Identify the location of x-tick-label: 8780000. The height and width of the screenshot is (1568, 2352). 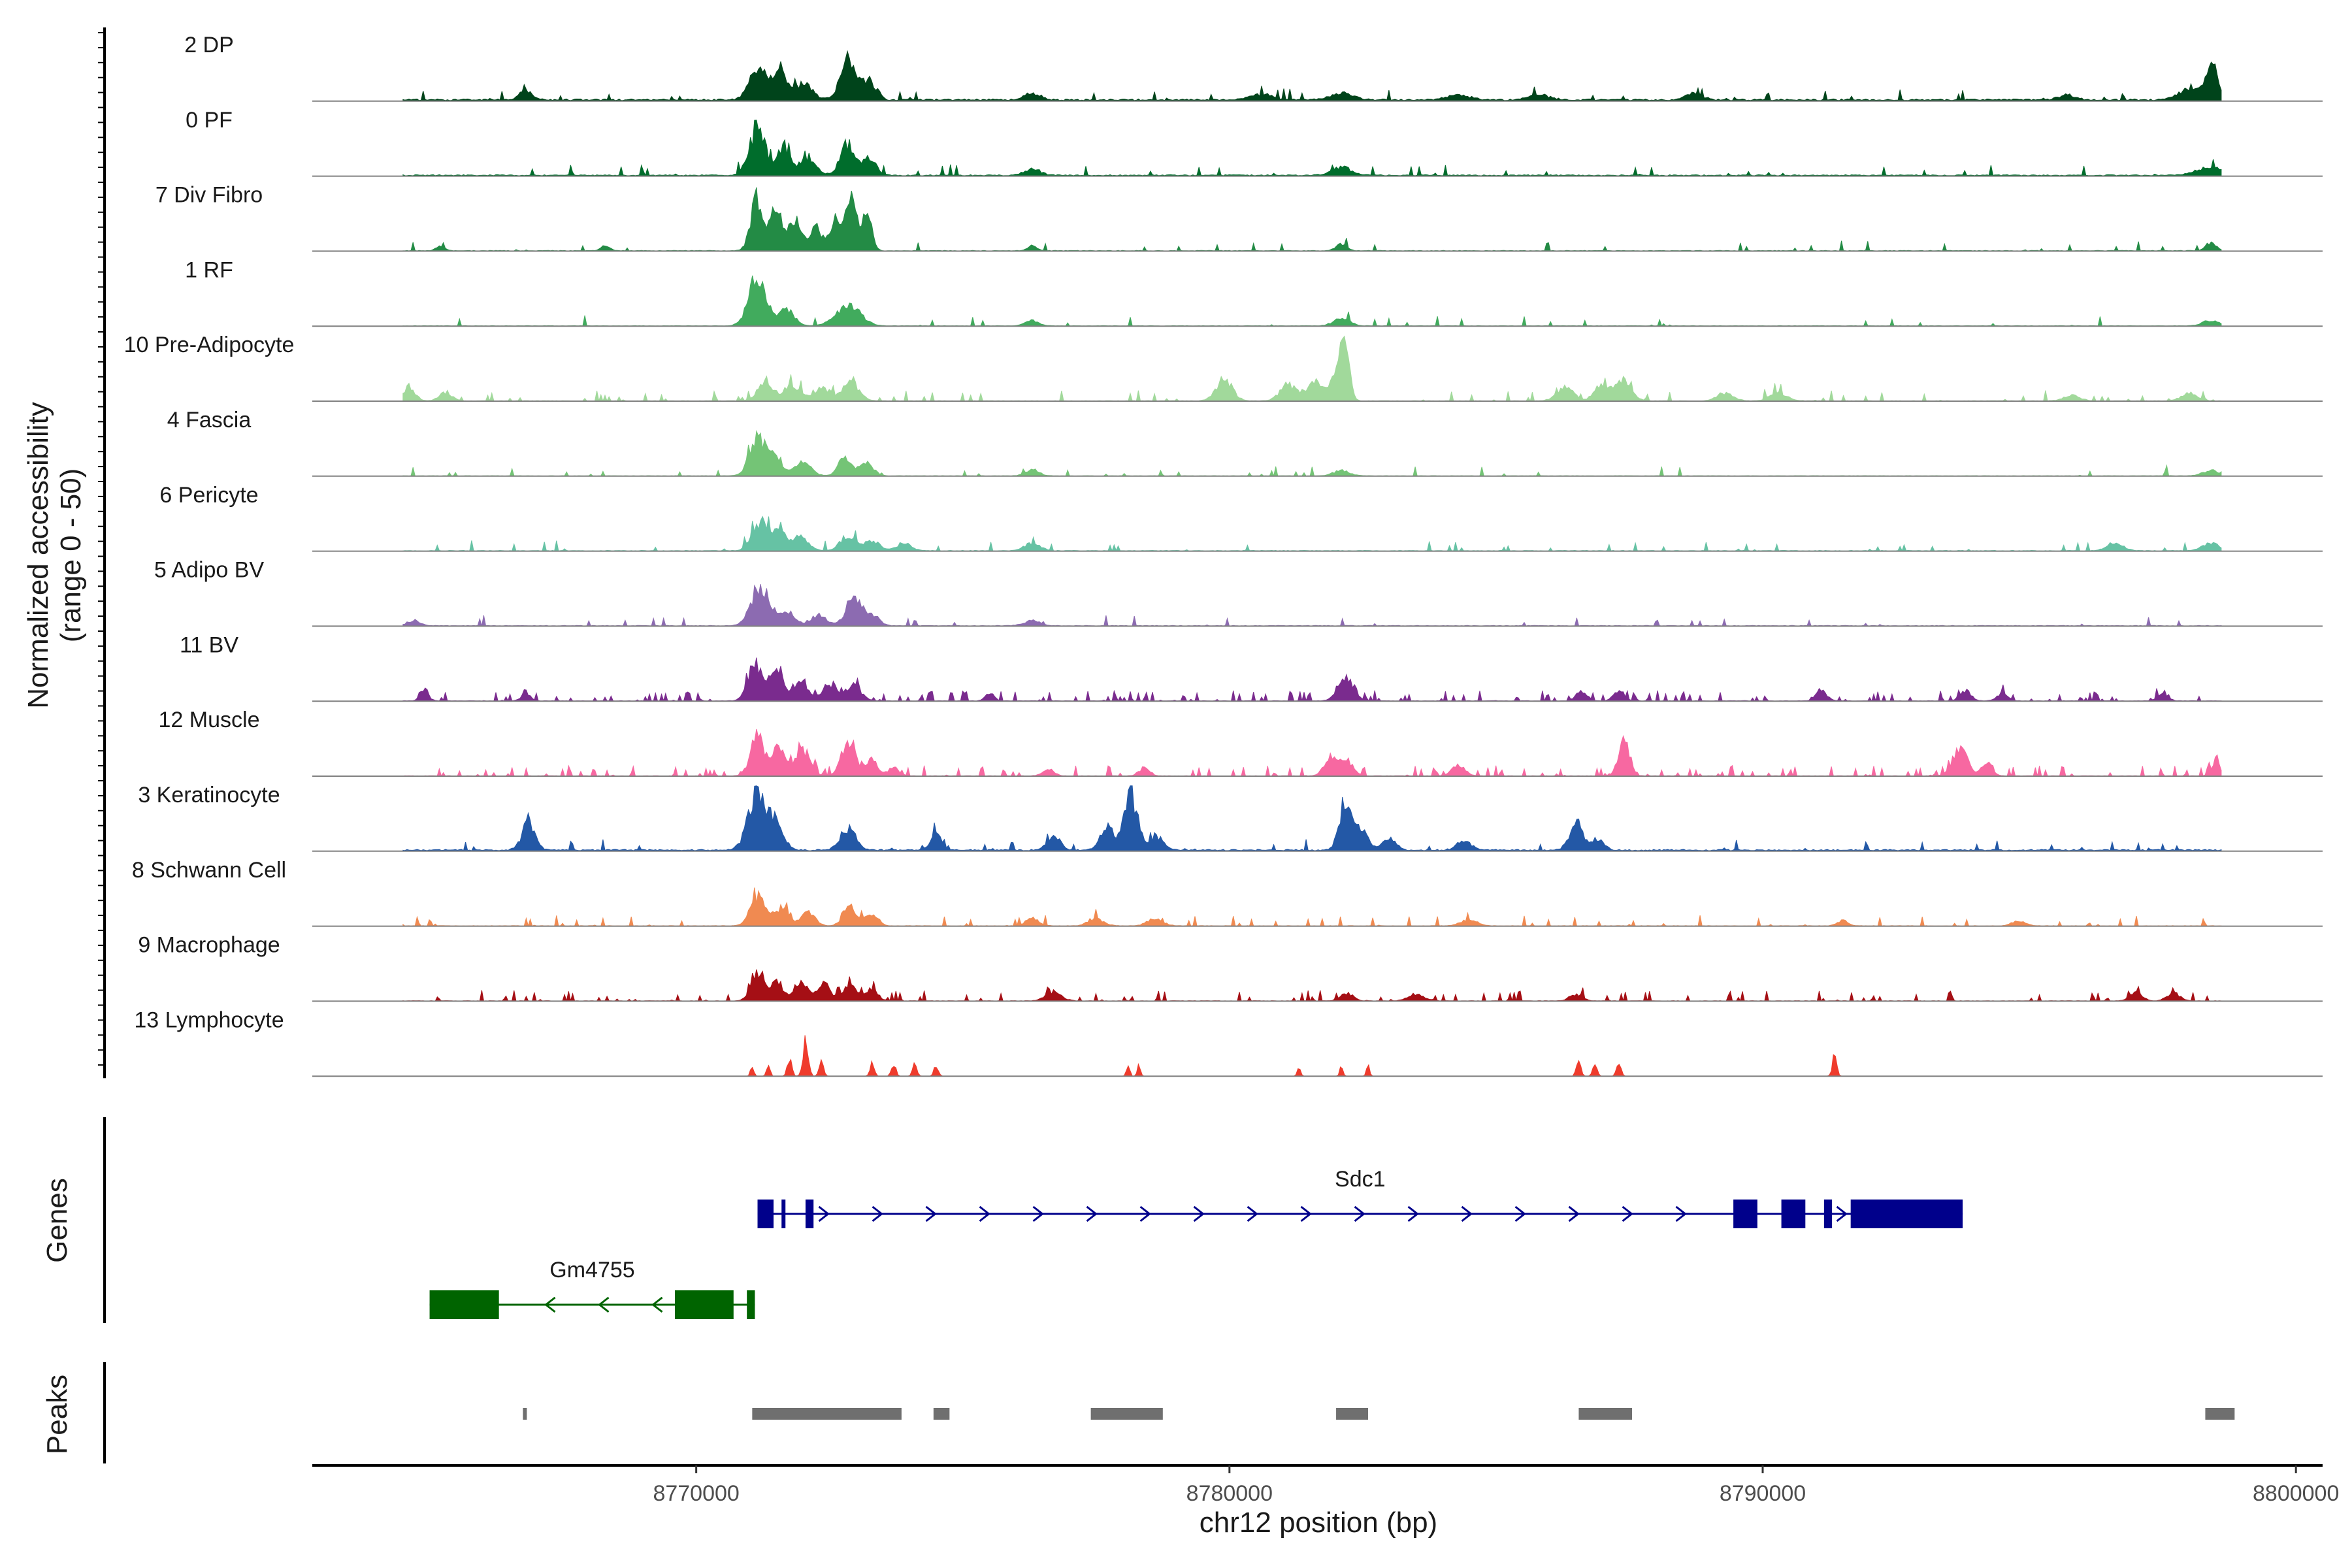
(1229, 1493).